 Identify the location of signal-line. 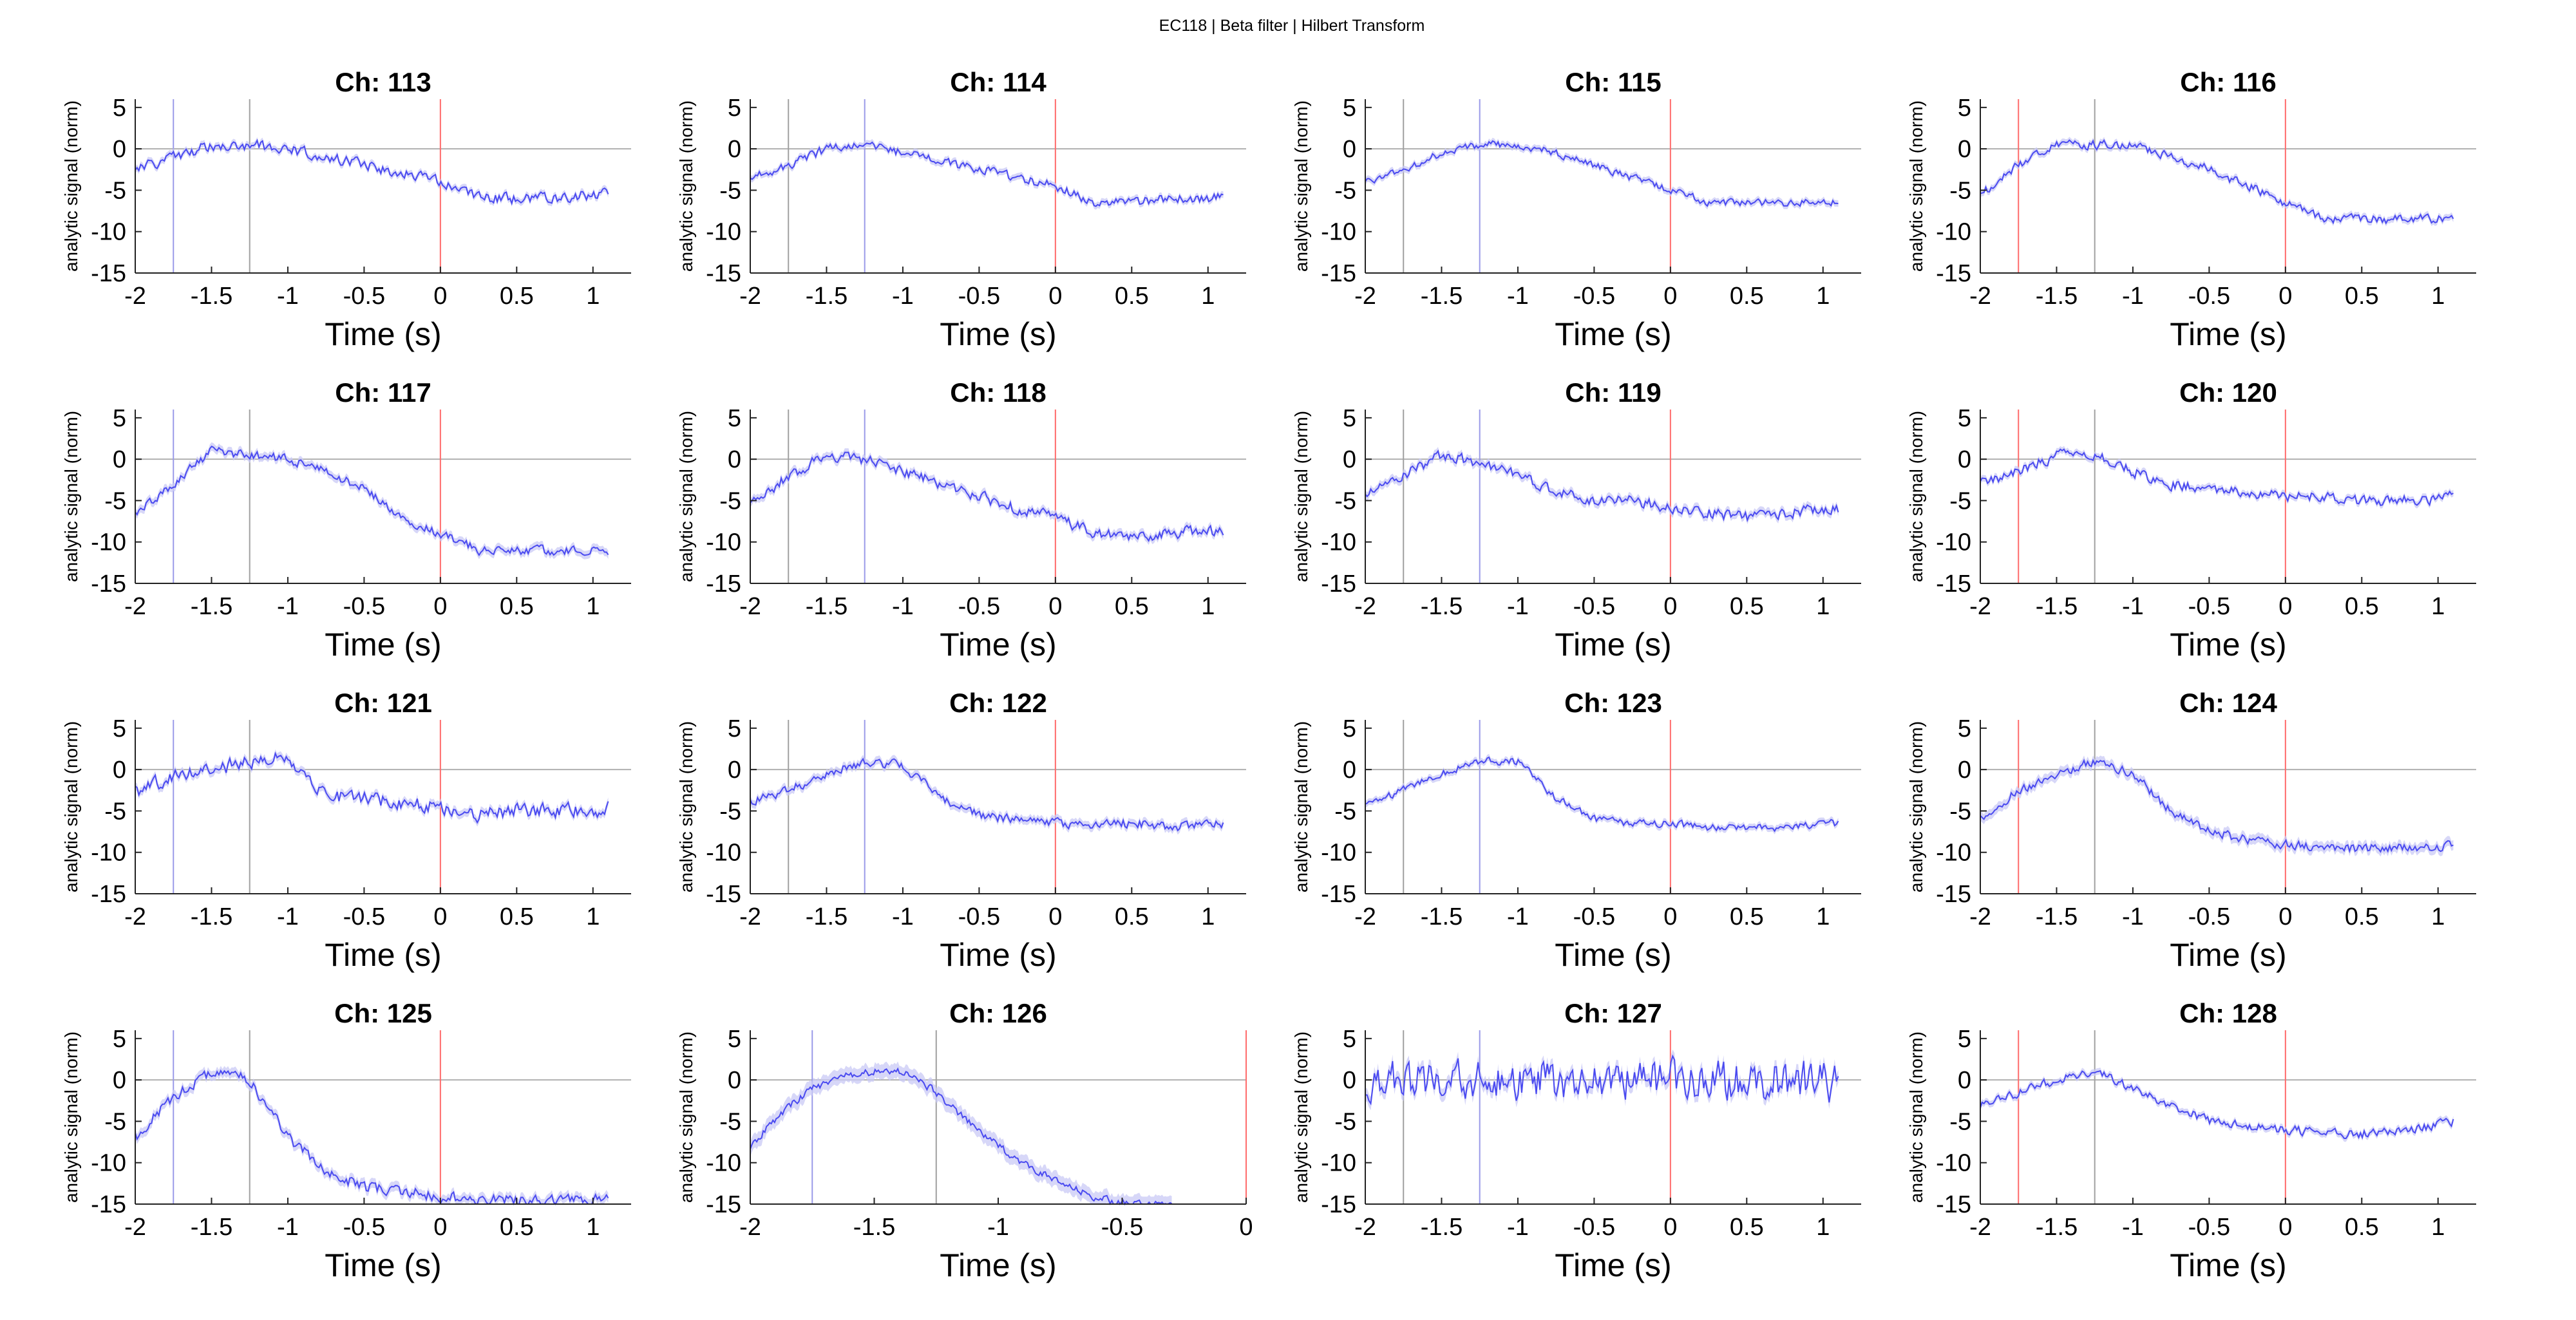
(2217, 806).